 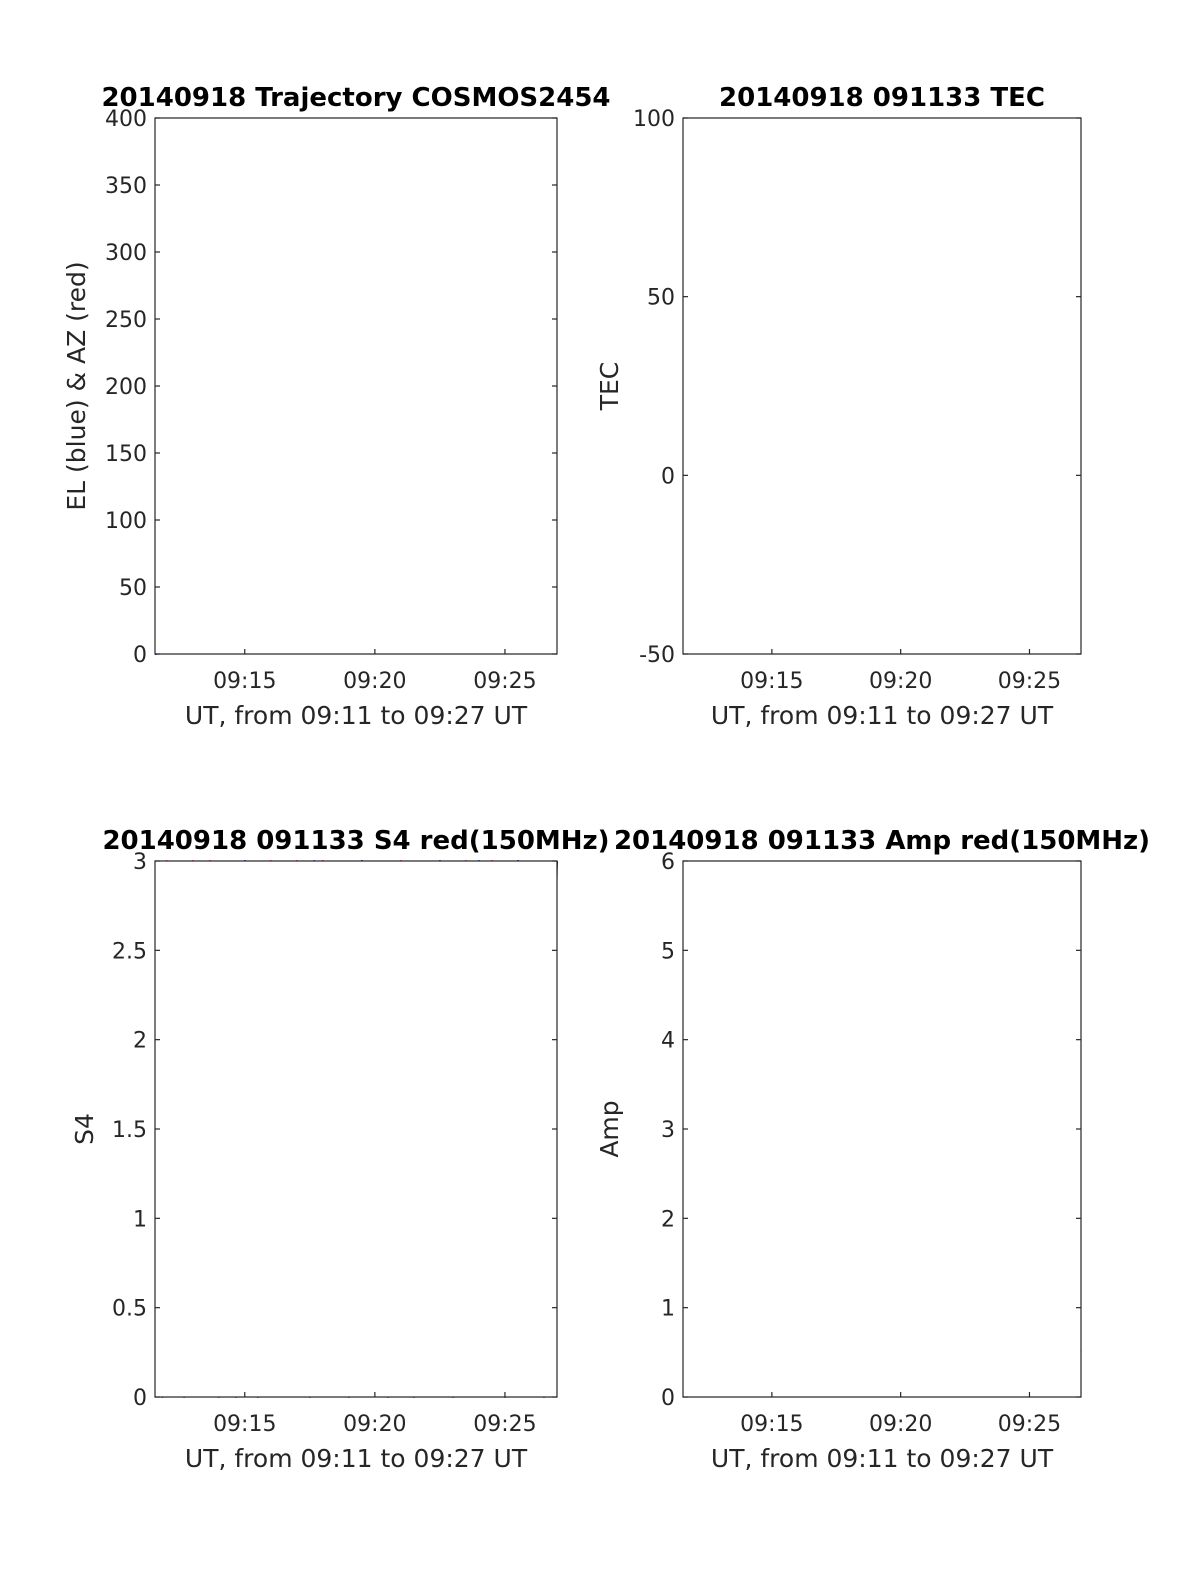 What do you see at coordinates (668, 476) in the screenshot?
I see `tec-ytick-label-1: 0` at bounding box center [668, 476].